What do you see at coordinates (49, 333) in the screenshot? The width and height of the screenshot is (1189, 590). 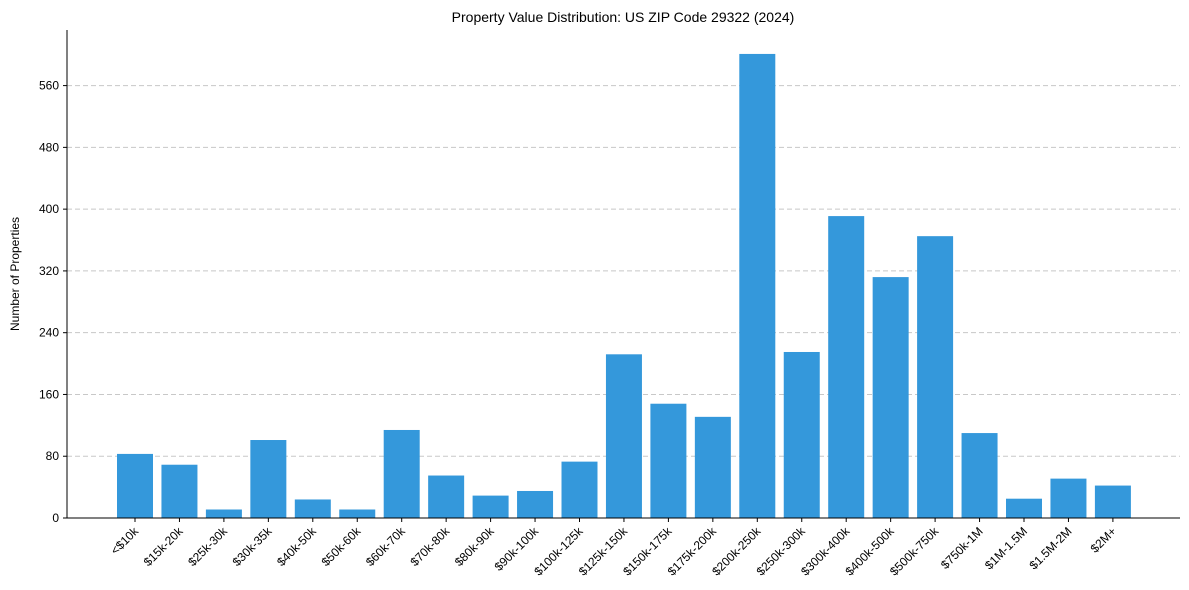 I see `y-tick-label: 240` at bounding box center [49, 333].